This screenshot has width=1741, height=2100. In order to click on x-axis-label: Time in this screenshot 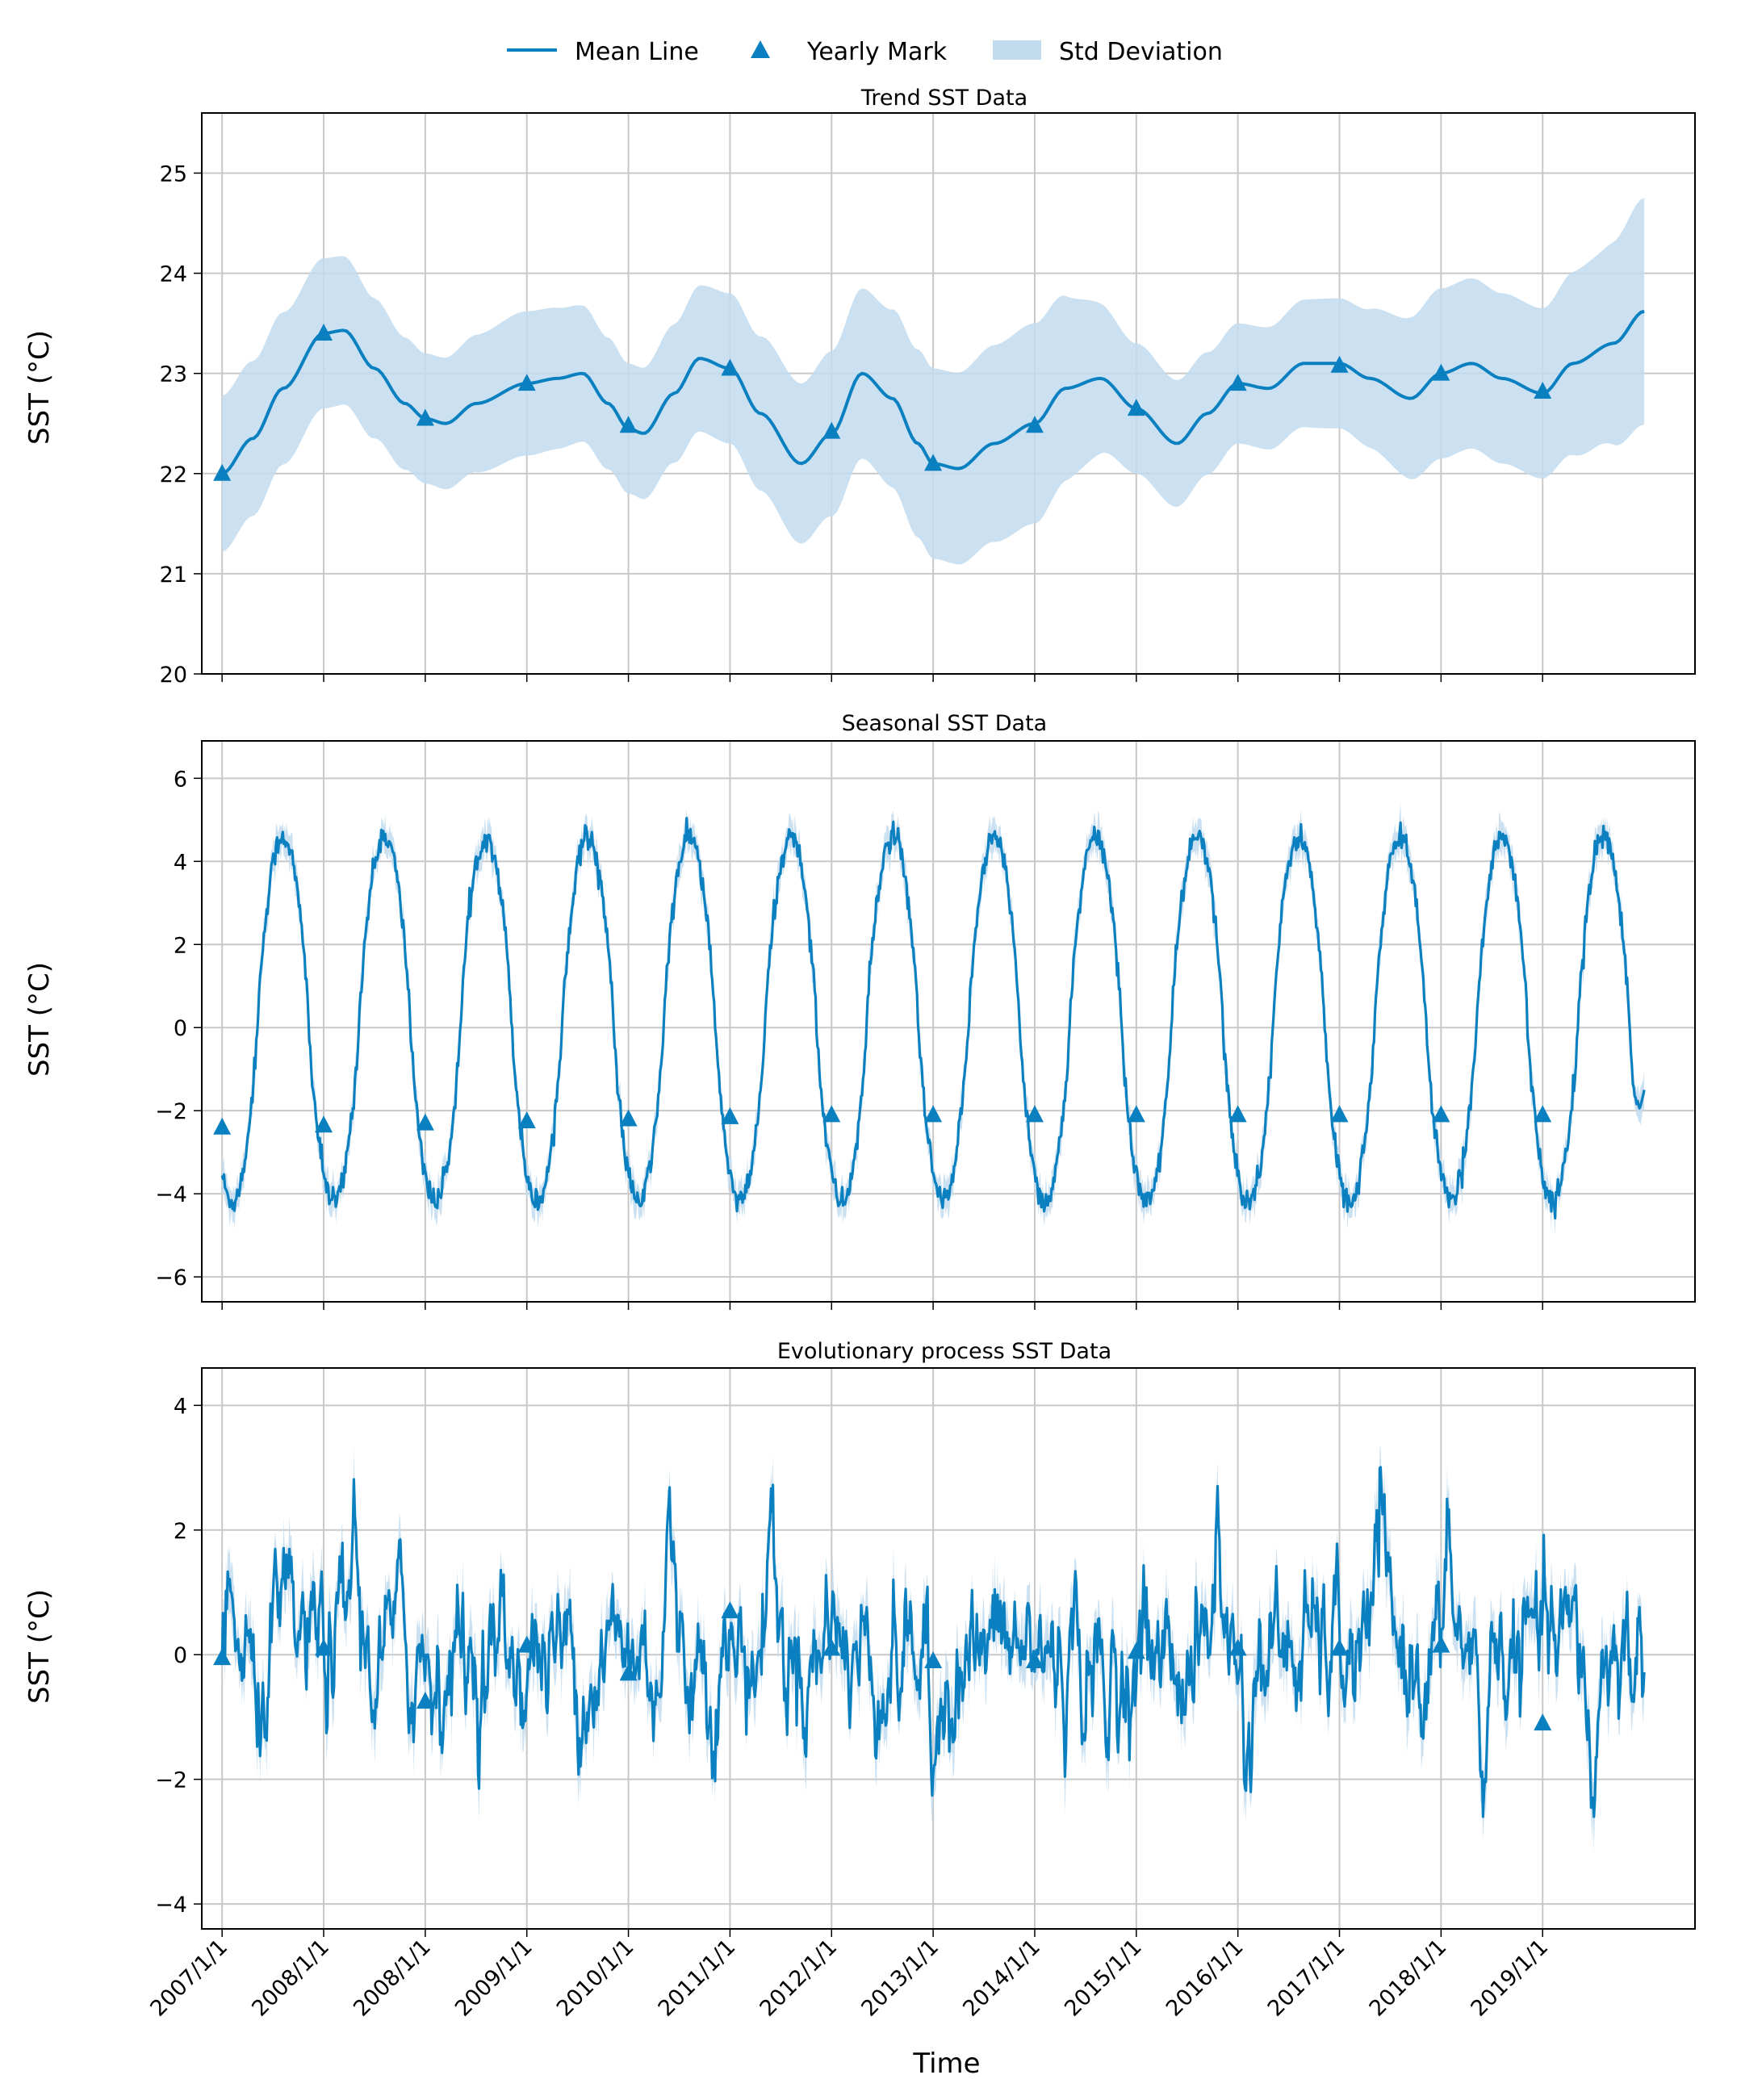, I will do `click(946, 2064)`.